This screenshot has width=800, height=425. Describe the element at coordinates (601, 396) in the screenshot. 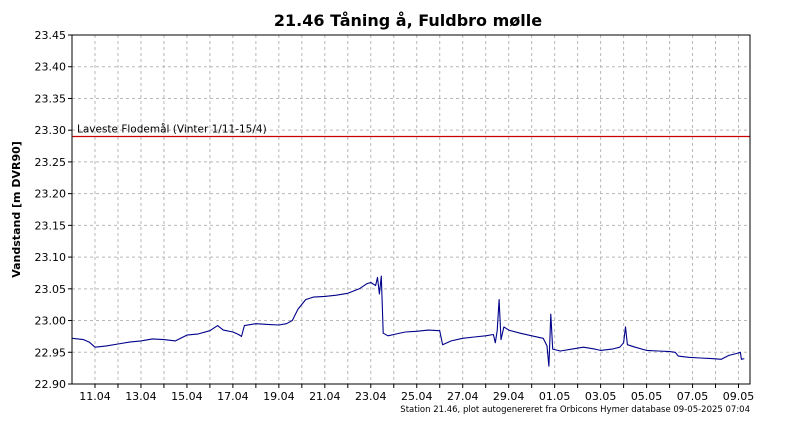

I see `x-tick-label: 03.05` at that location.